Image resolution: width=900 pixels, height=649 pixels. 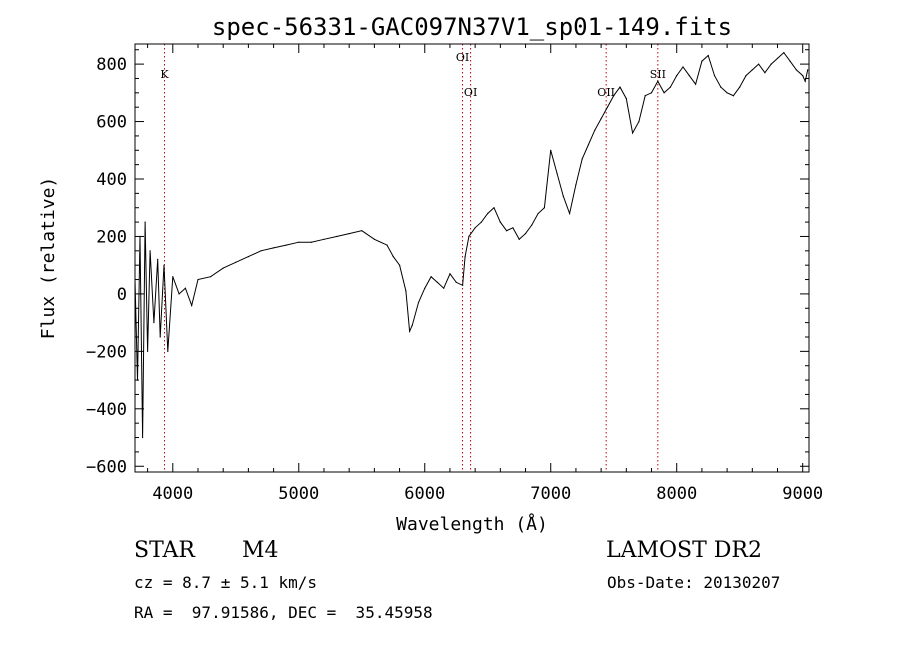 I want to click on x-tick-label: 5000, so click(x=298, y=494).